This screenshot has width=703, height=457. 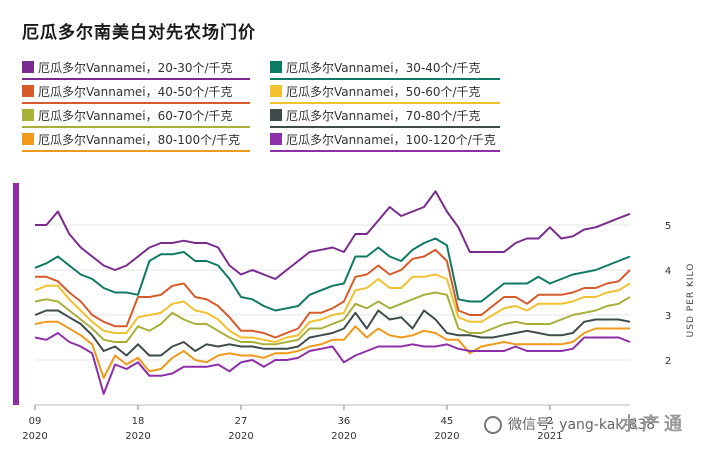 I want to click on legend-label: 厄瓜多尔Vannamei，50-60个/千克, so click(x=383, y=92).